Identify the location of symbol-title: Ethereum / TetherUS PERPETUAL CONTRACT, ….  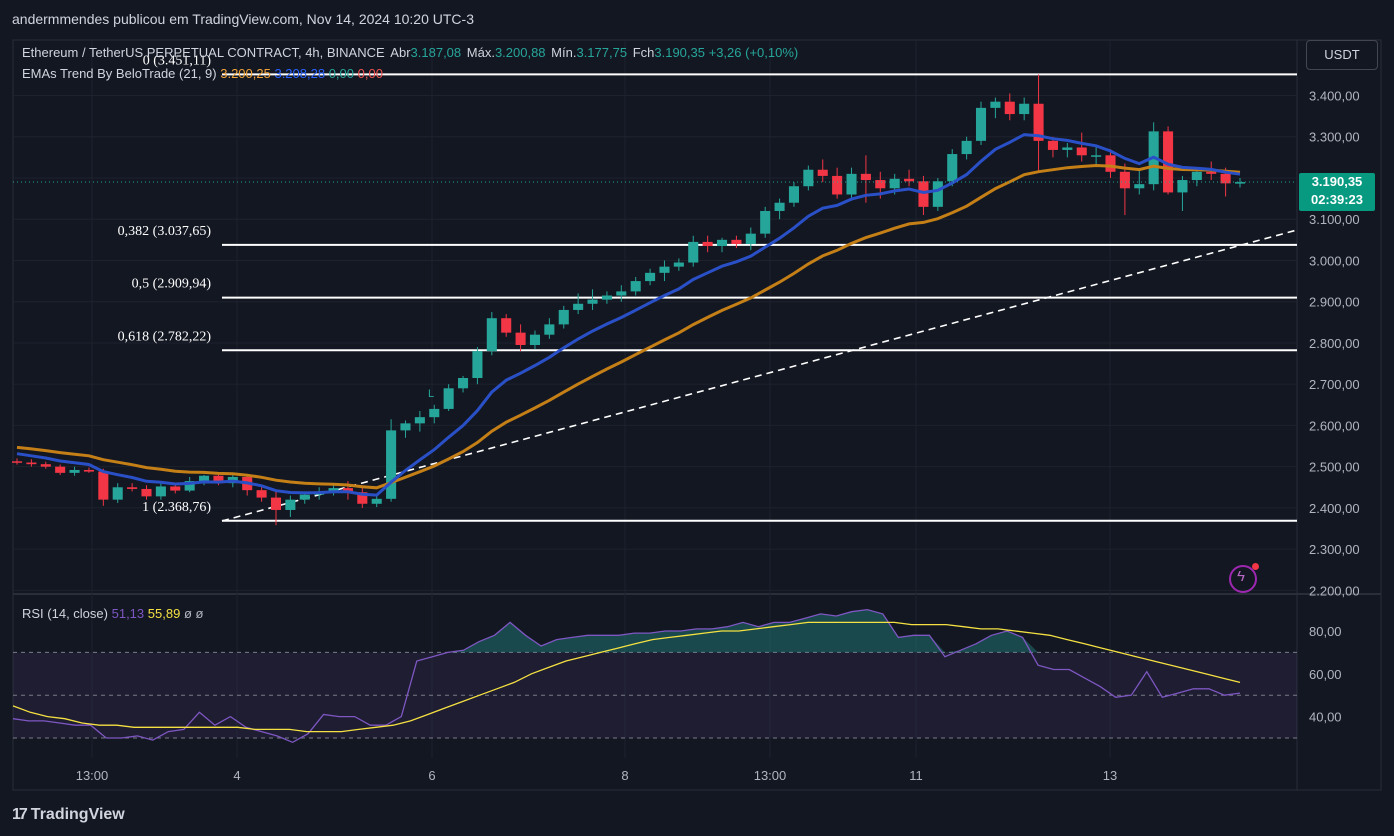
(203, 52).